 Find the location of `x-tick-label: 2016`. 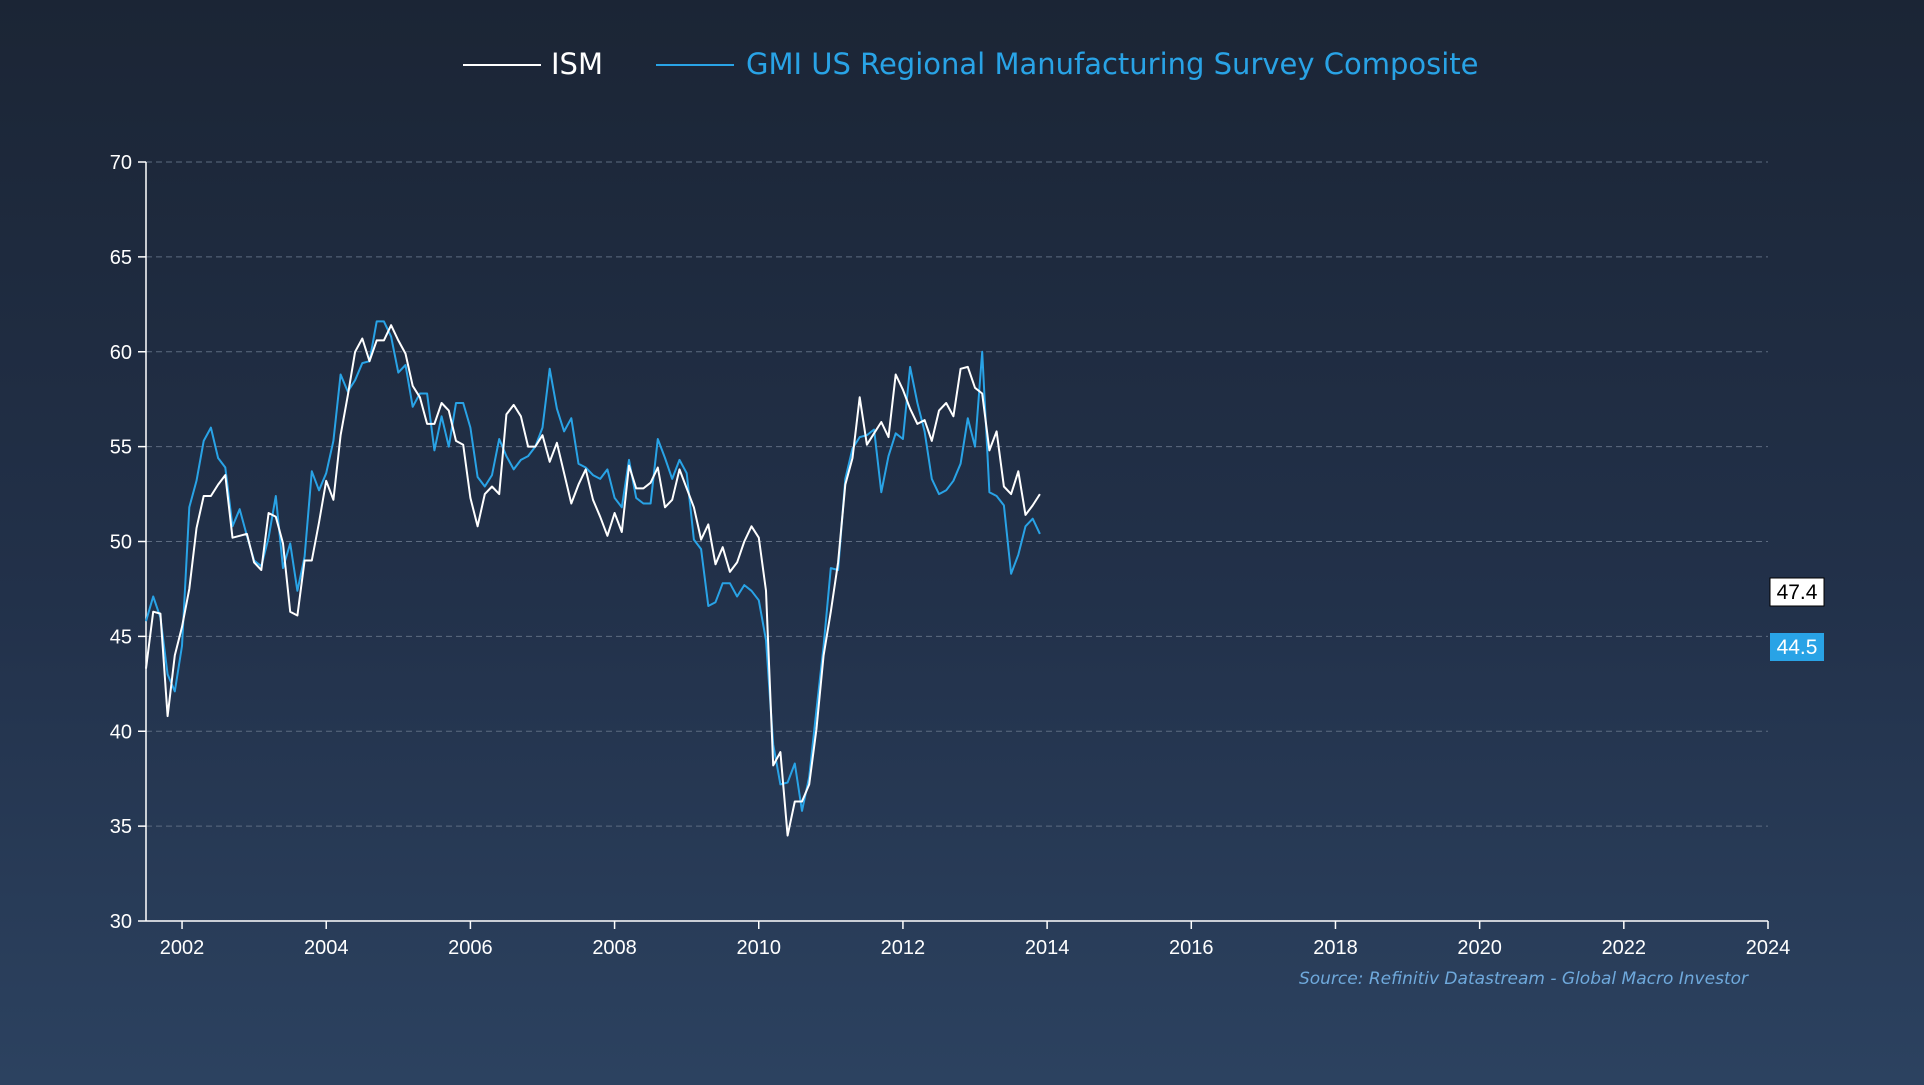

x-tick-label: 2016 is located at coordinates (1191, 948).